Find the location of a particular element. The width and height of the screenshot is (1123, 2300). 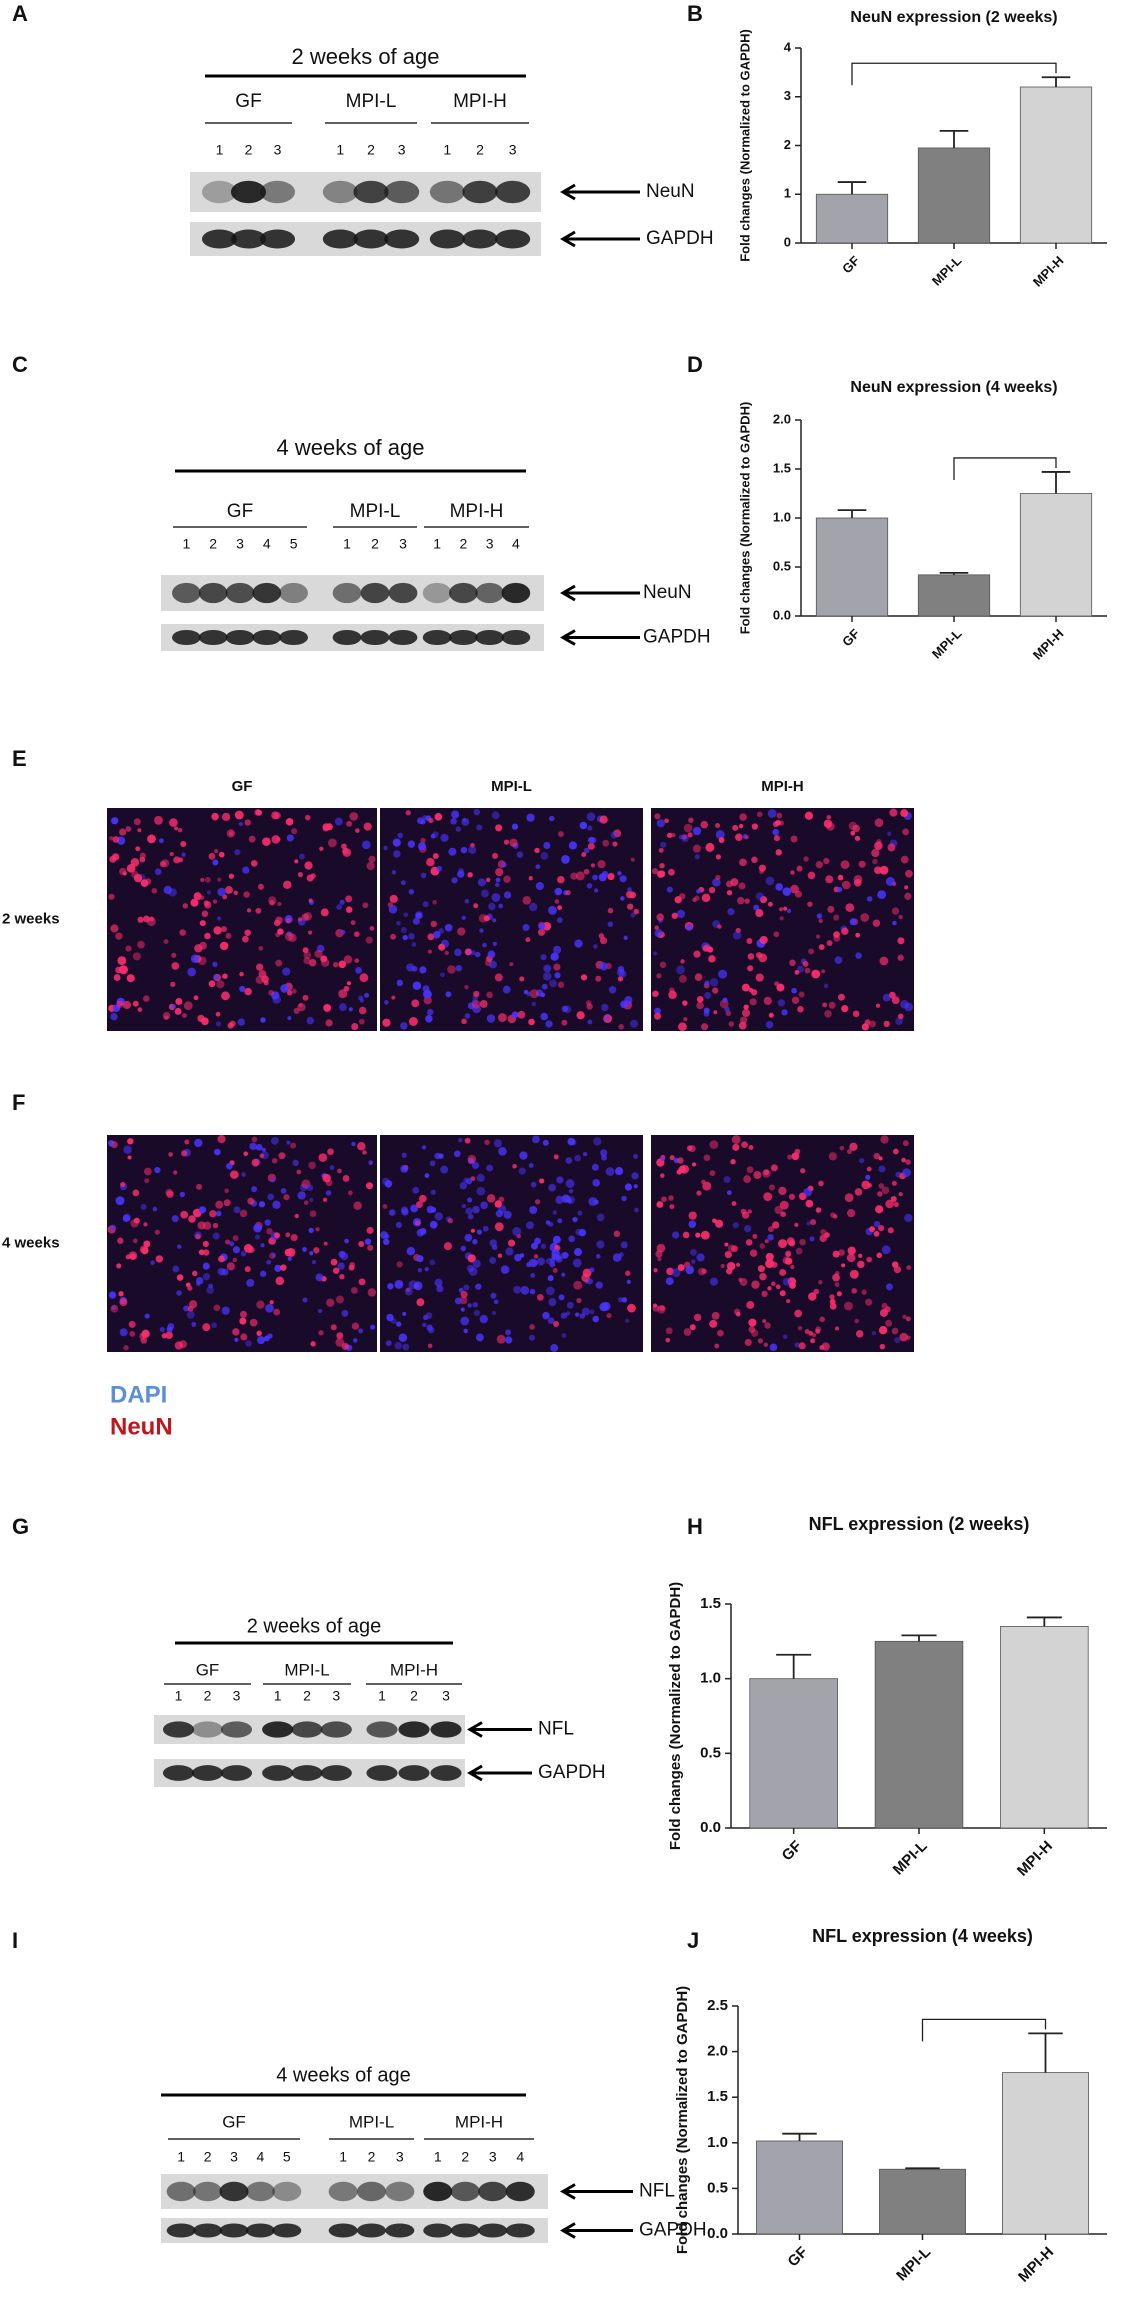

y-tick-label: 0.5 is located at coordinates (717, 2187).